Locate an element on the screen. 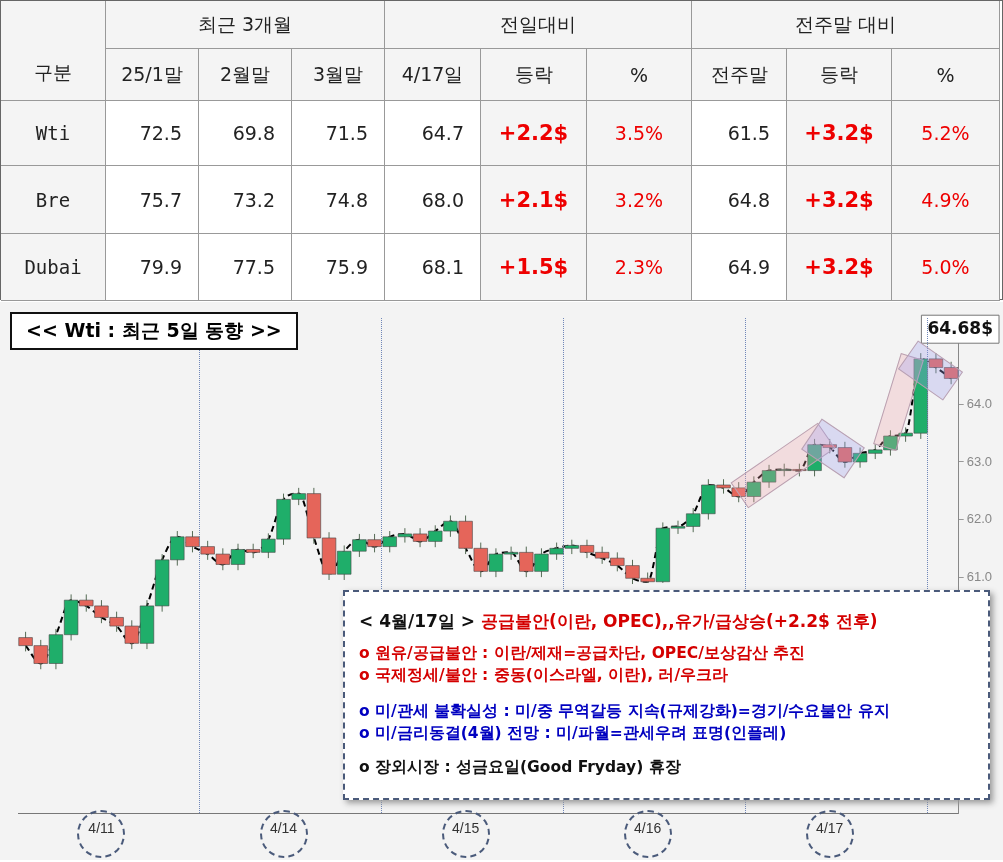 Image resolution: width=1003 pixels, height=862 pixels. annotation: o 미/관세 불확실성 : 미/중 무역갈등 지속(규제강화)=경기/수요불안 유지 is located at coordinates (624, 711).